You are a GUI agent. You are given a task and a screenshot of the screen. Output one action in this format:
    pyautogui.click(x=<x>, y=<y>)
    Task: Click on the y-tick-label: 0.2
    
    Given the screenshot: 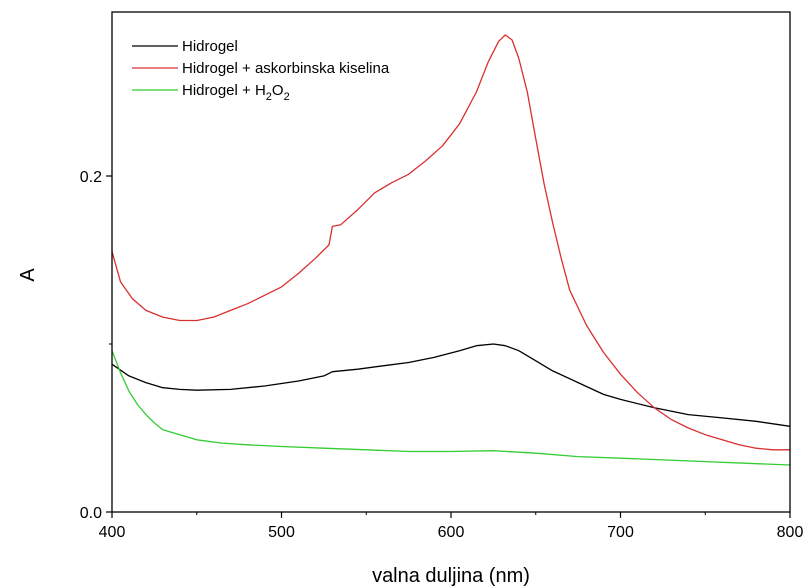 What is the action you would take?
    pyautogui.click(x=91, y=177)
    